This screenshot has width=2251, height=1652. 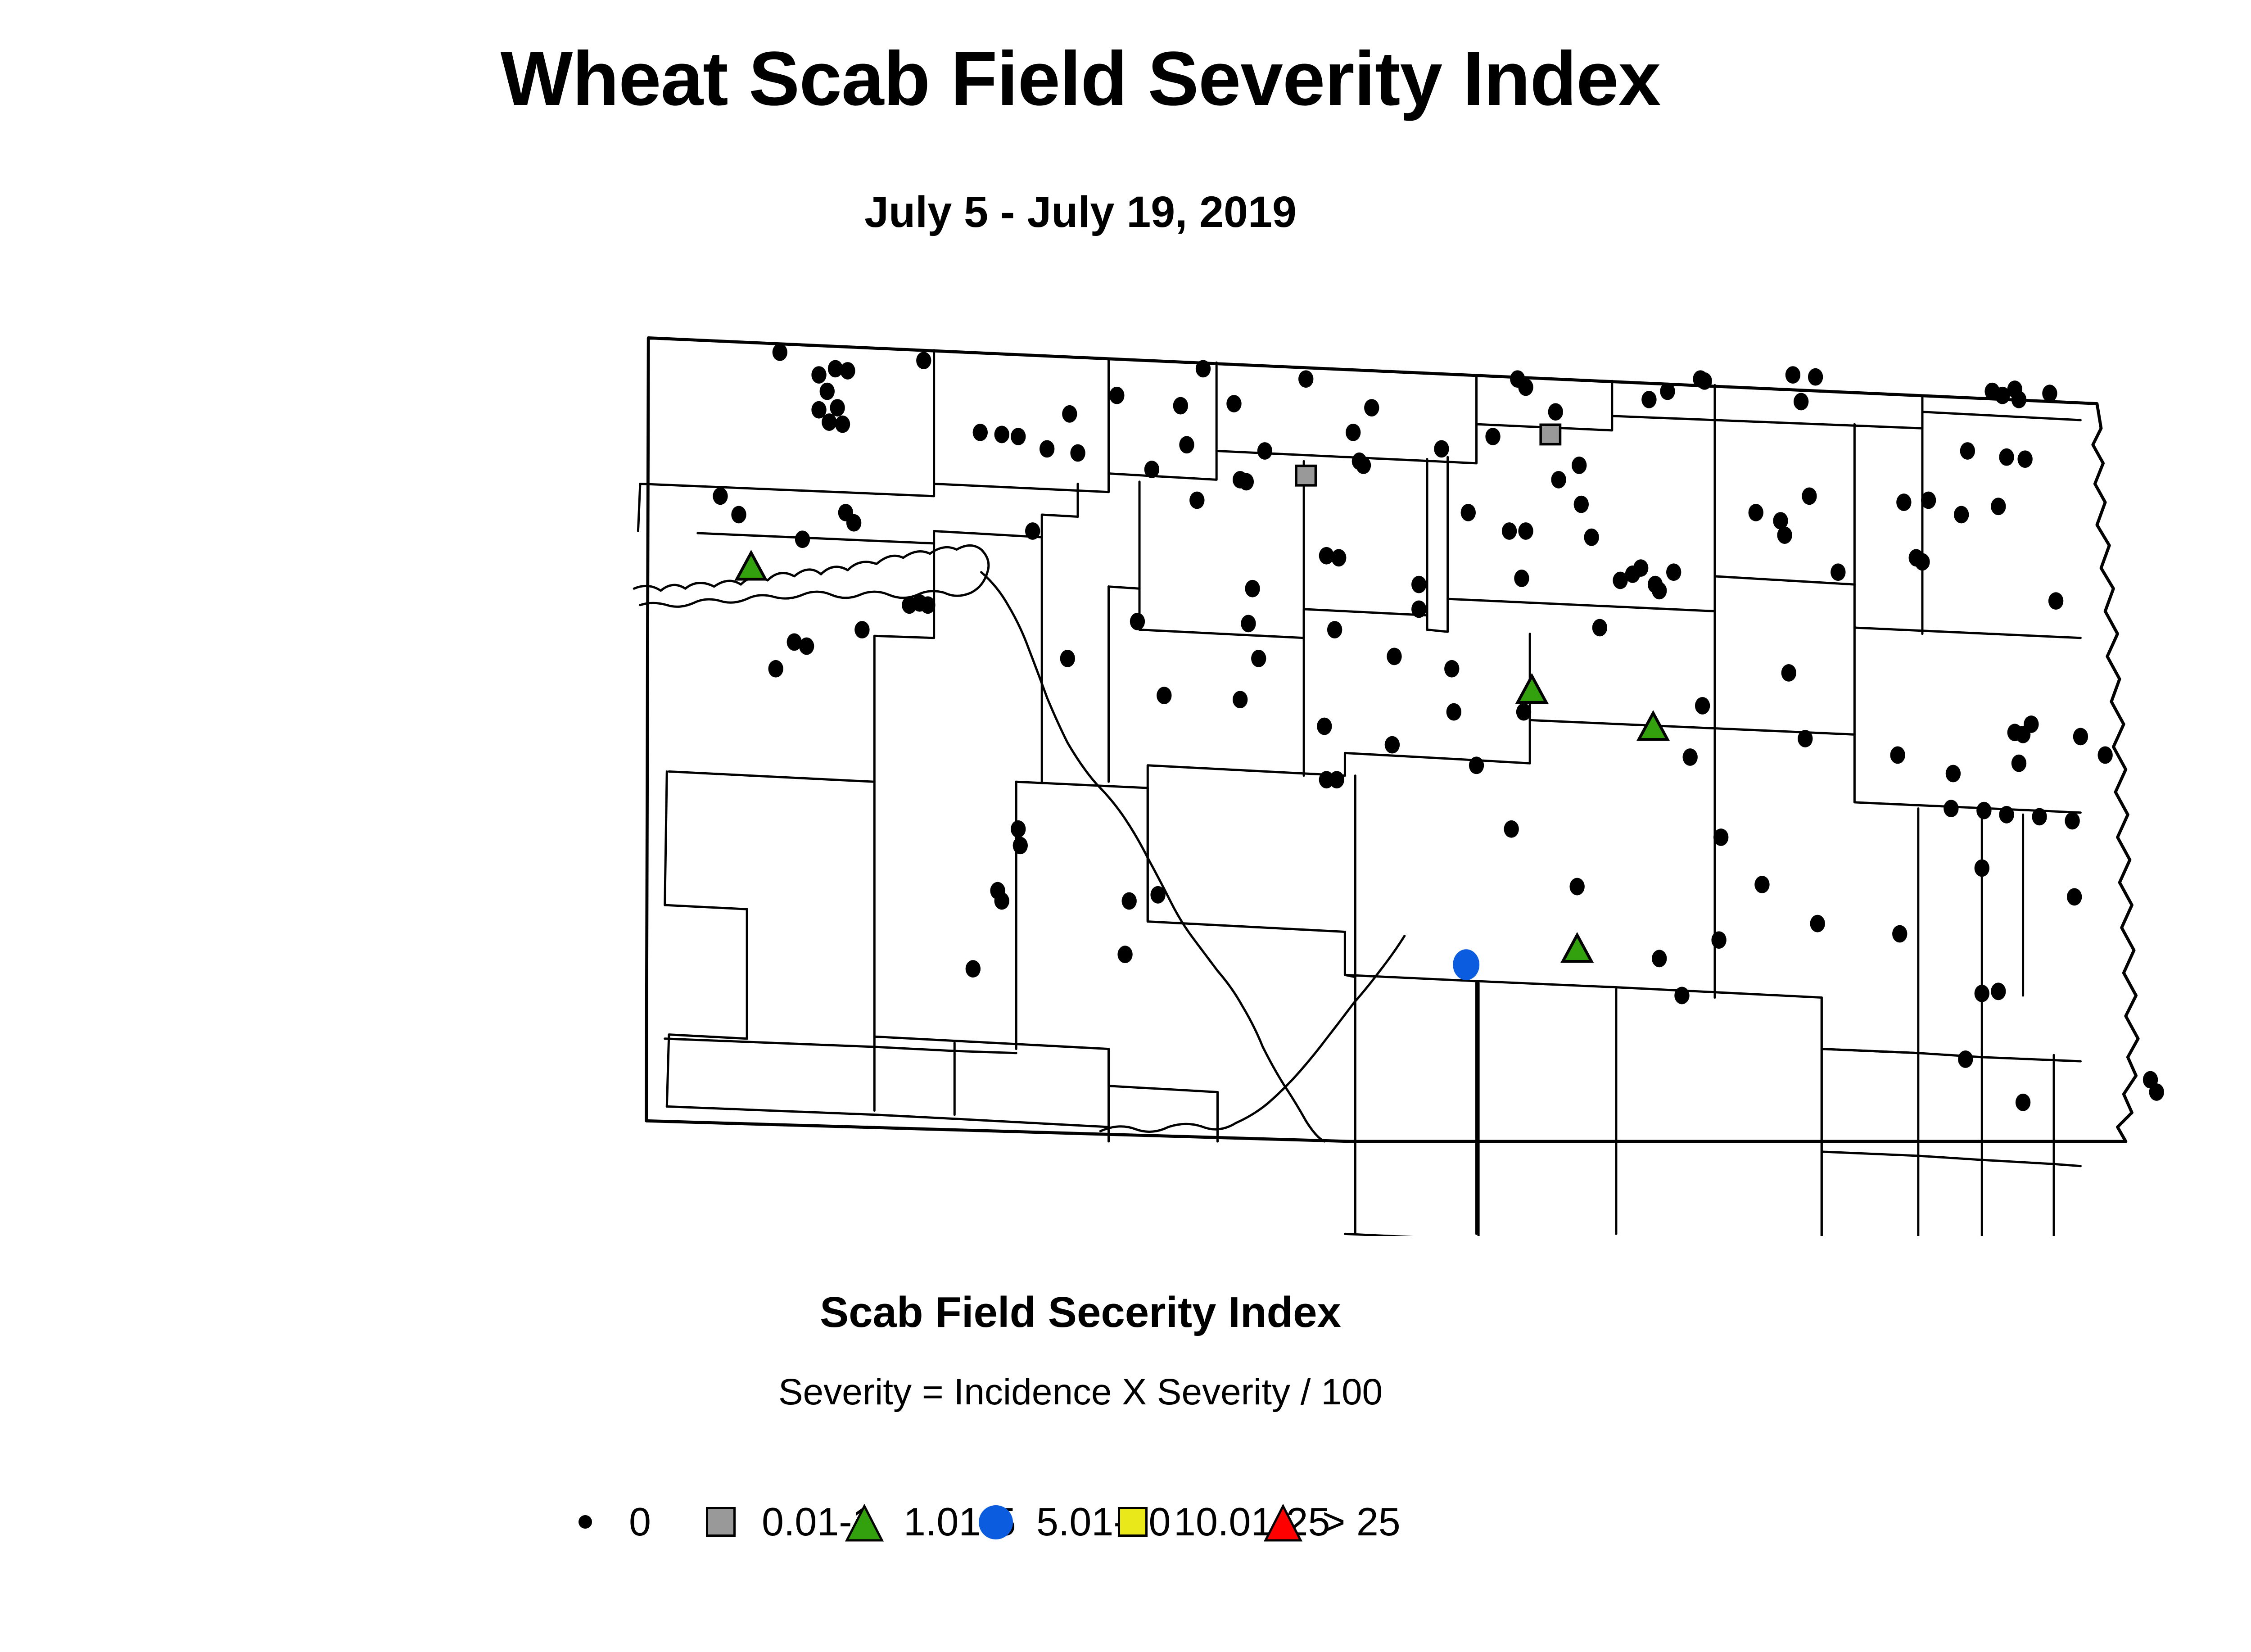 What do you see at coordinates (1071, 1521) in the screenshot?
I see `legend-item-3: 5.01-10` at bounding box center [1071, 1521].